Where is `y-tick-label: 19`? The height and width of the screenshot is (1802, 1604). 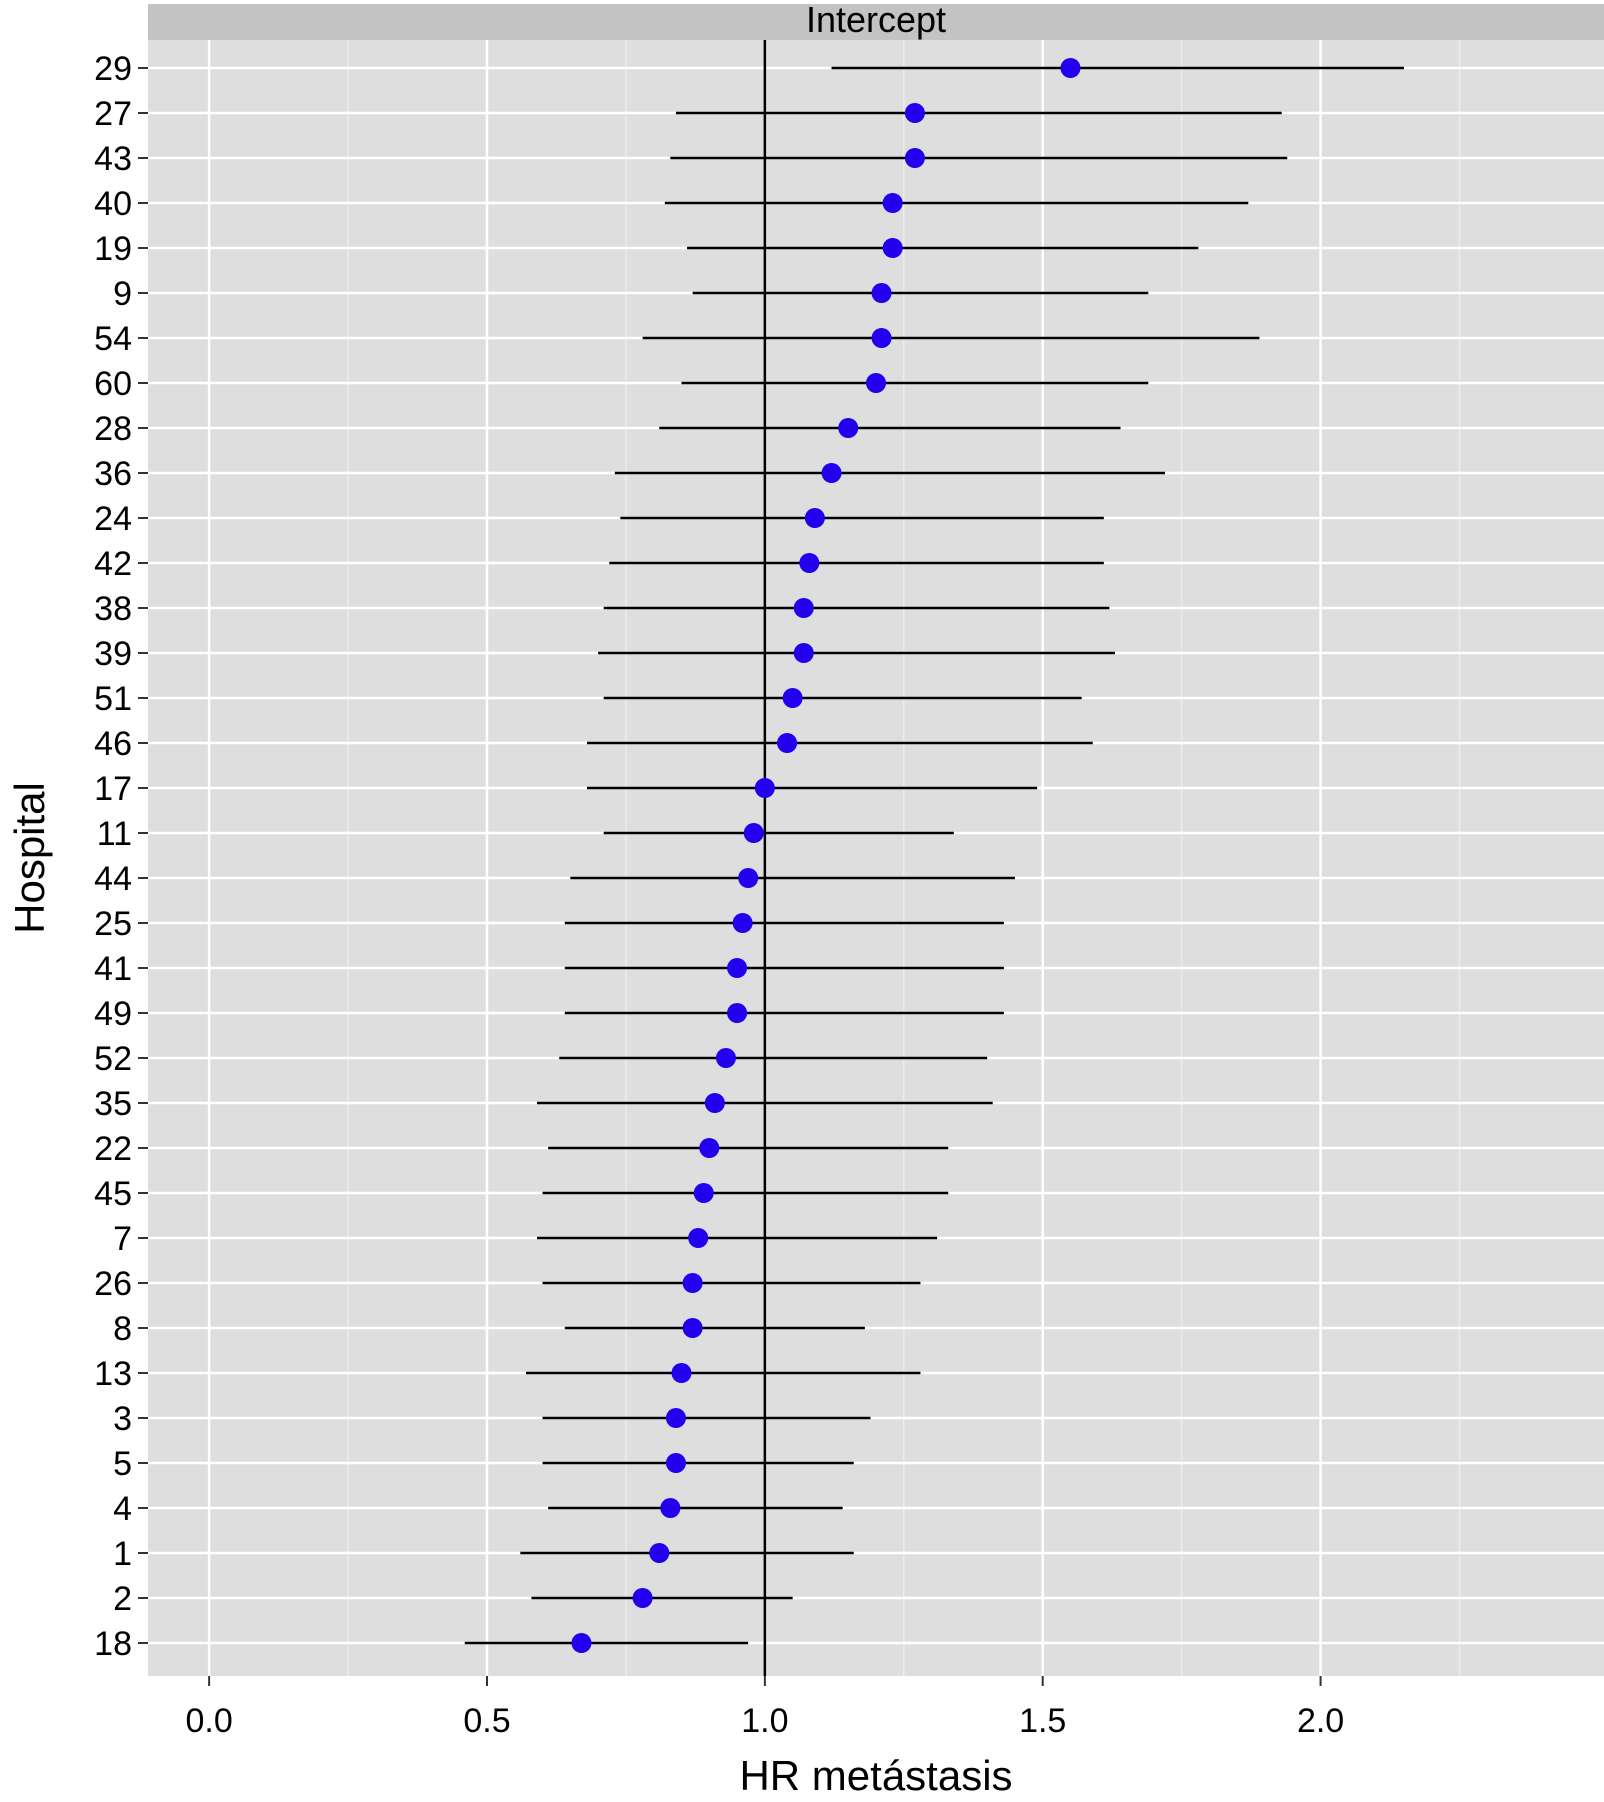
y-tick-label: 19 is located at coordinates (113, 249).